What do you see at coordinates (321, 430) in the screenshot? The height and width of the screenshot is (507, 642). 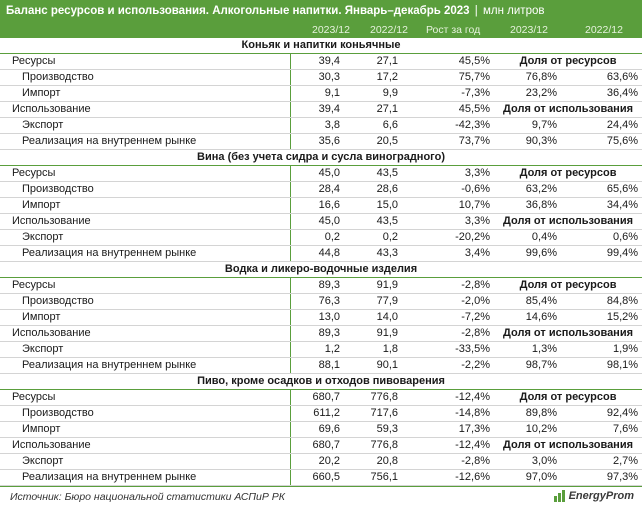 I see `table-row: Импорт 69,6 59,3 17,3% 10,2% 7,6%` at bounding box center [321, 430].